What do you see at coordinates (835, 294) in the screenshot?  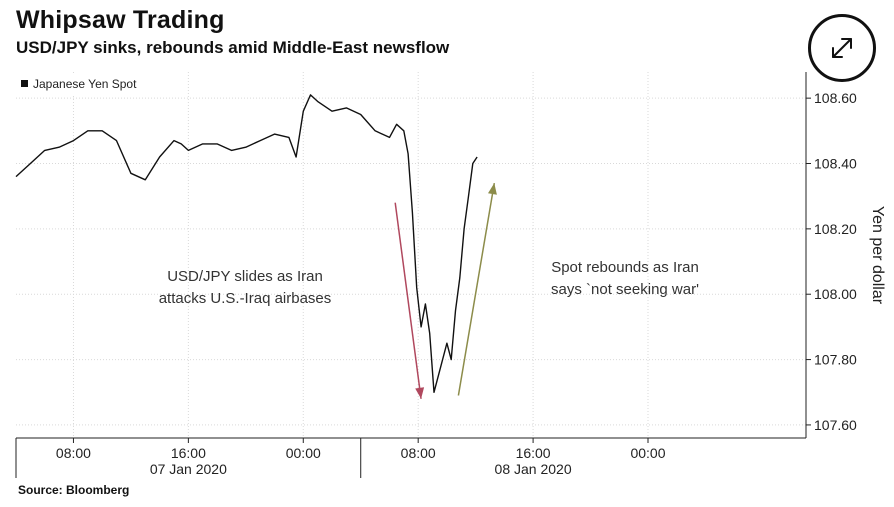 I see `y-tick-label: 108.00` at bounding box center [835, 294].